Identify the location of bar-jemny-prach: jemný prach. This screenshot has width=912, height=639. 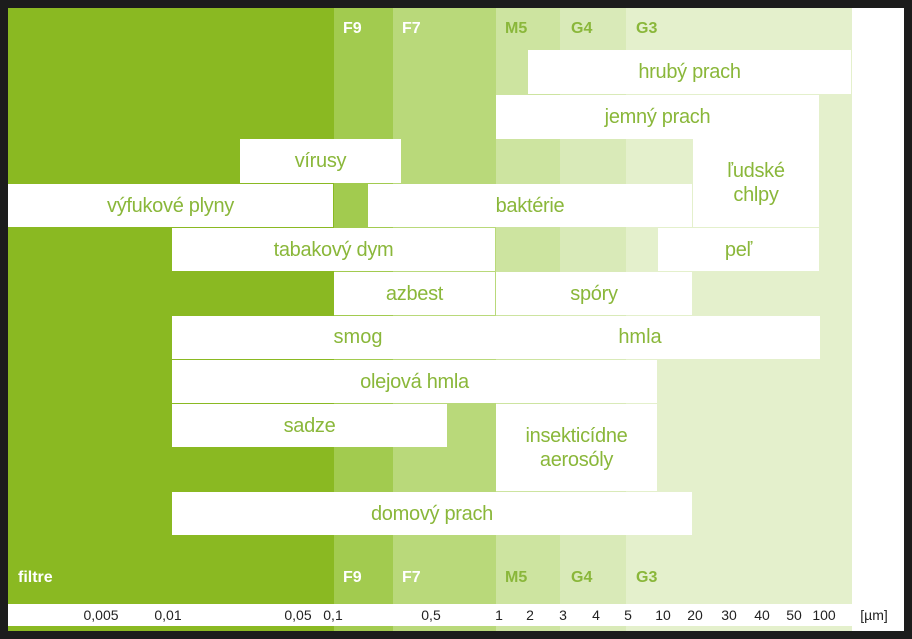
(657, 117).